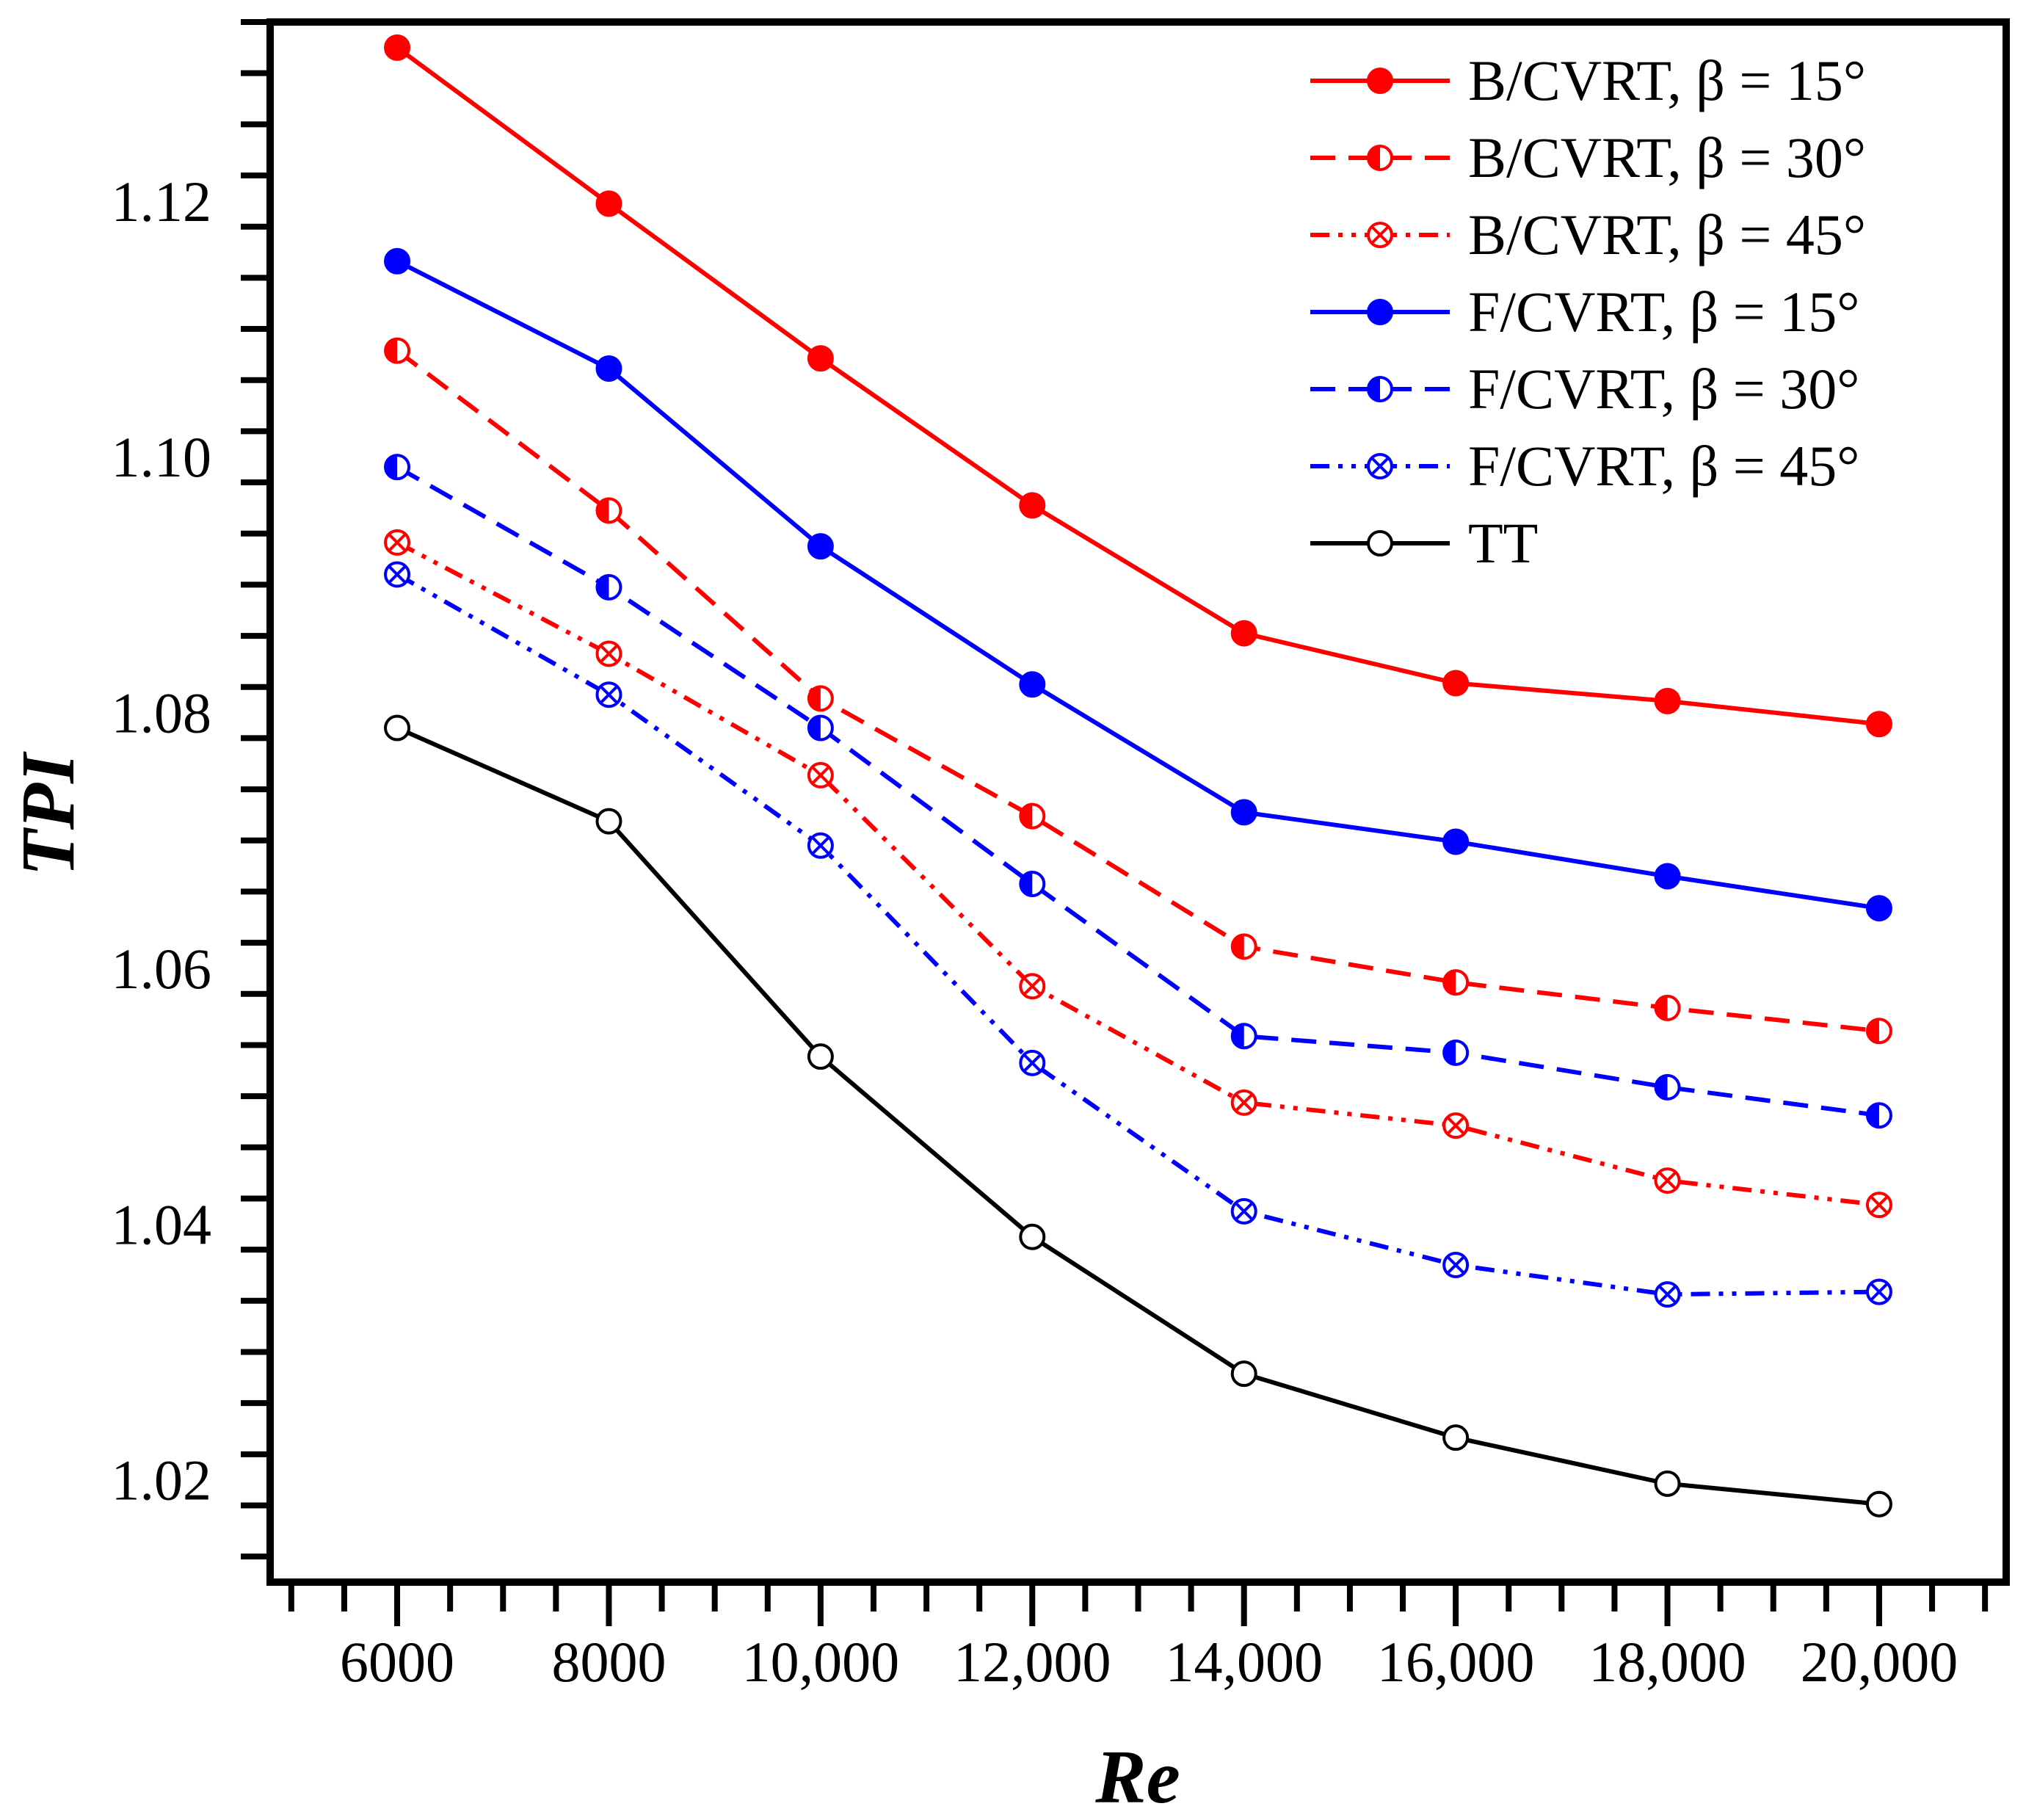 This screenshot has width=2026, height=1820. I want to click on legend-entry: B/CVRT, β = 45°, so click(1588, 235).